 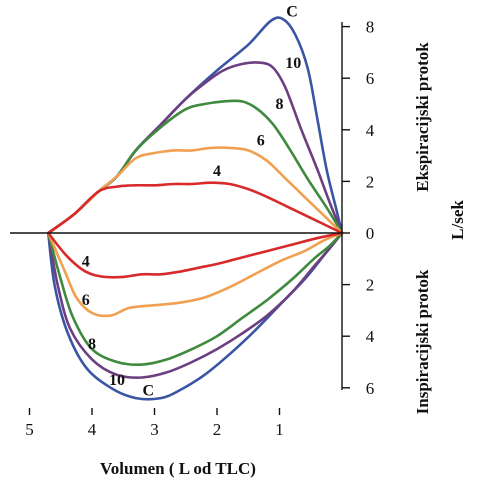 I want to click on x-tick-label-1: 1, so click(x=279, y=429).